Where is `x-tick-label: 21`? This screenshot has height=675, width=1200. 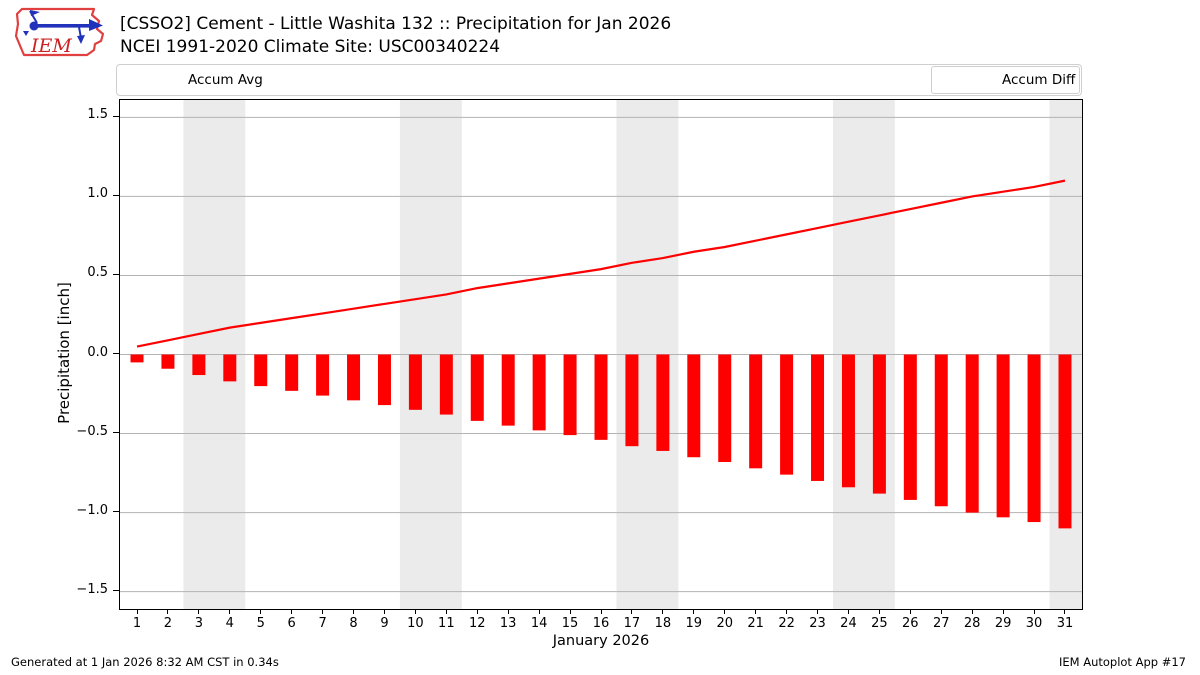
x-tick-label: 21 is located at coordinates (755, 623).